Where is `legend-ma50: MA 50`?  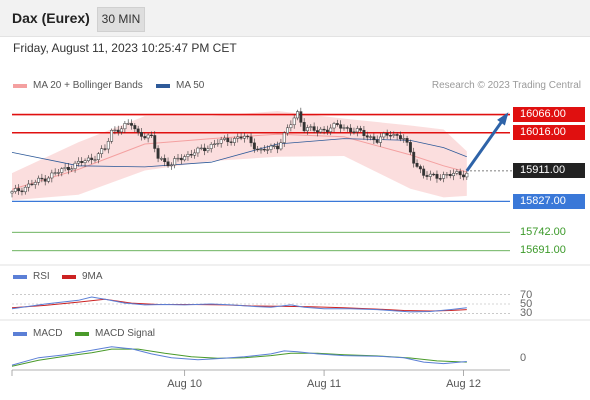 legend-ma50: MA 50 is located at coordinates (180, 85).